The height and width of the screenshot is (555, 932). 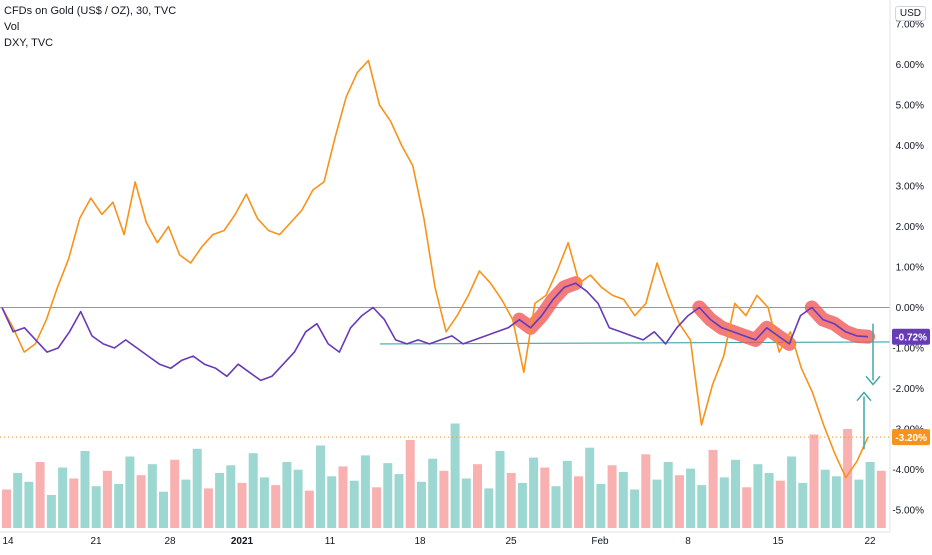 I want to click on x-tick-label: 8, so click(x=688, y=541).